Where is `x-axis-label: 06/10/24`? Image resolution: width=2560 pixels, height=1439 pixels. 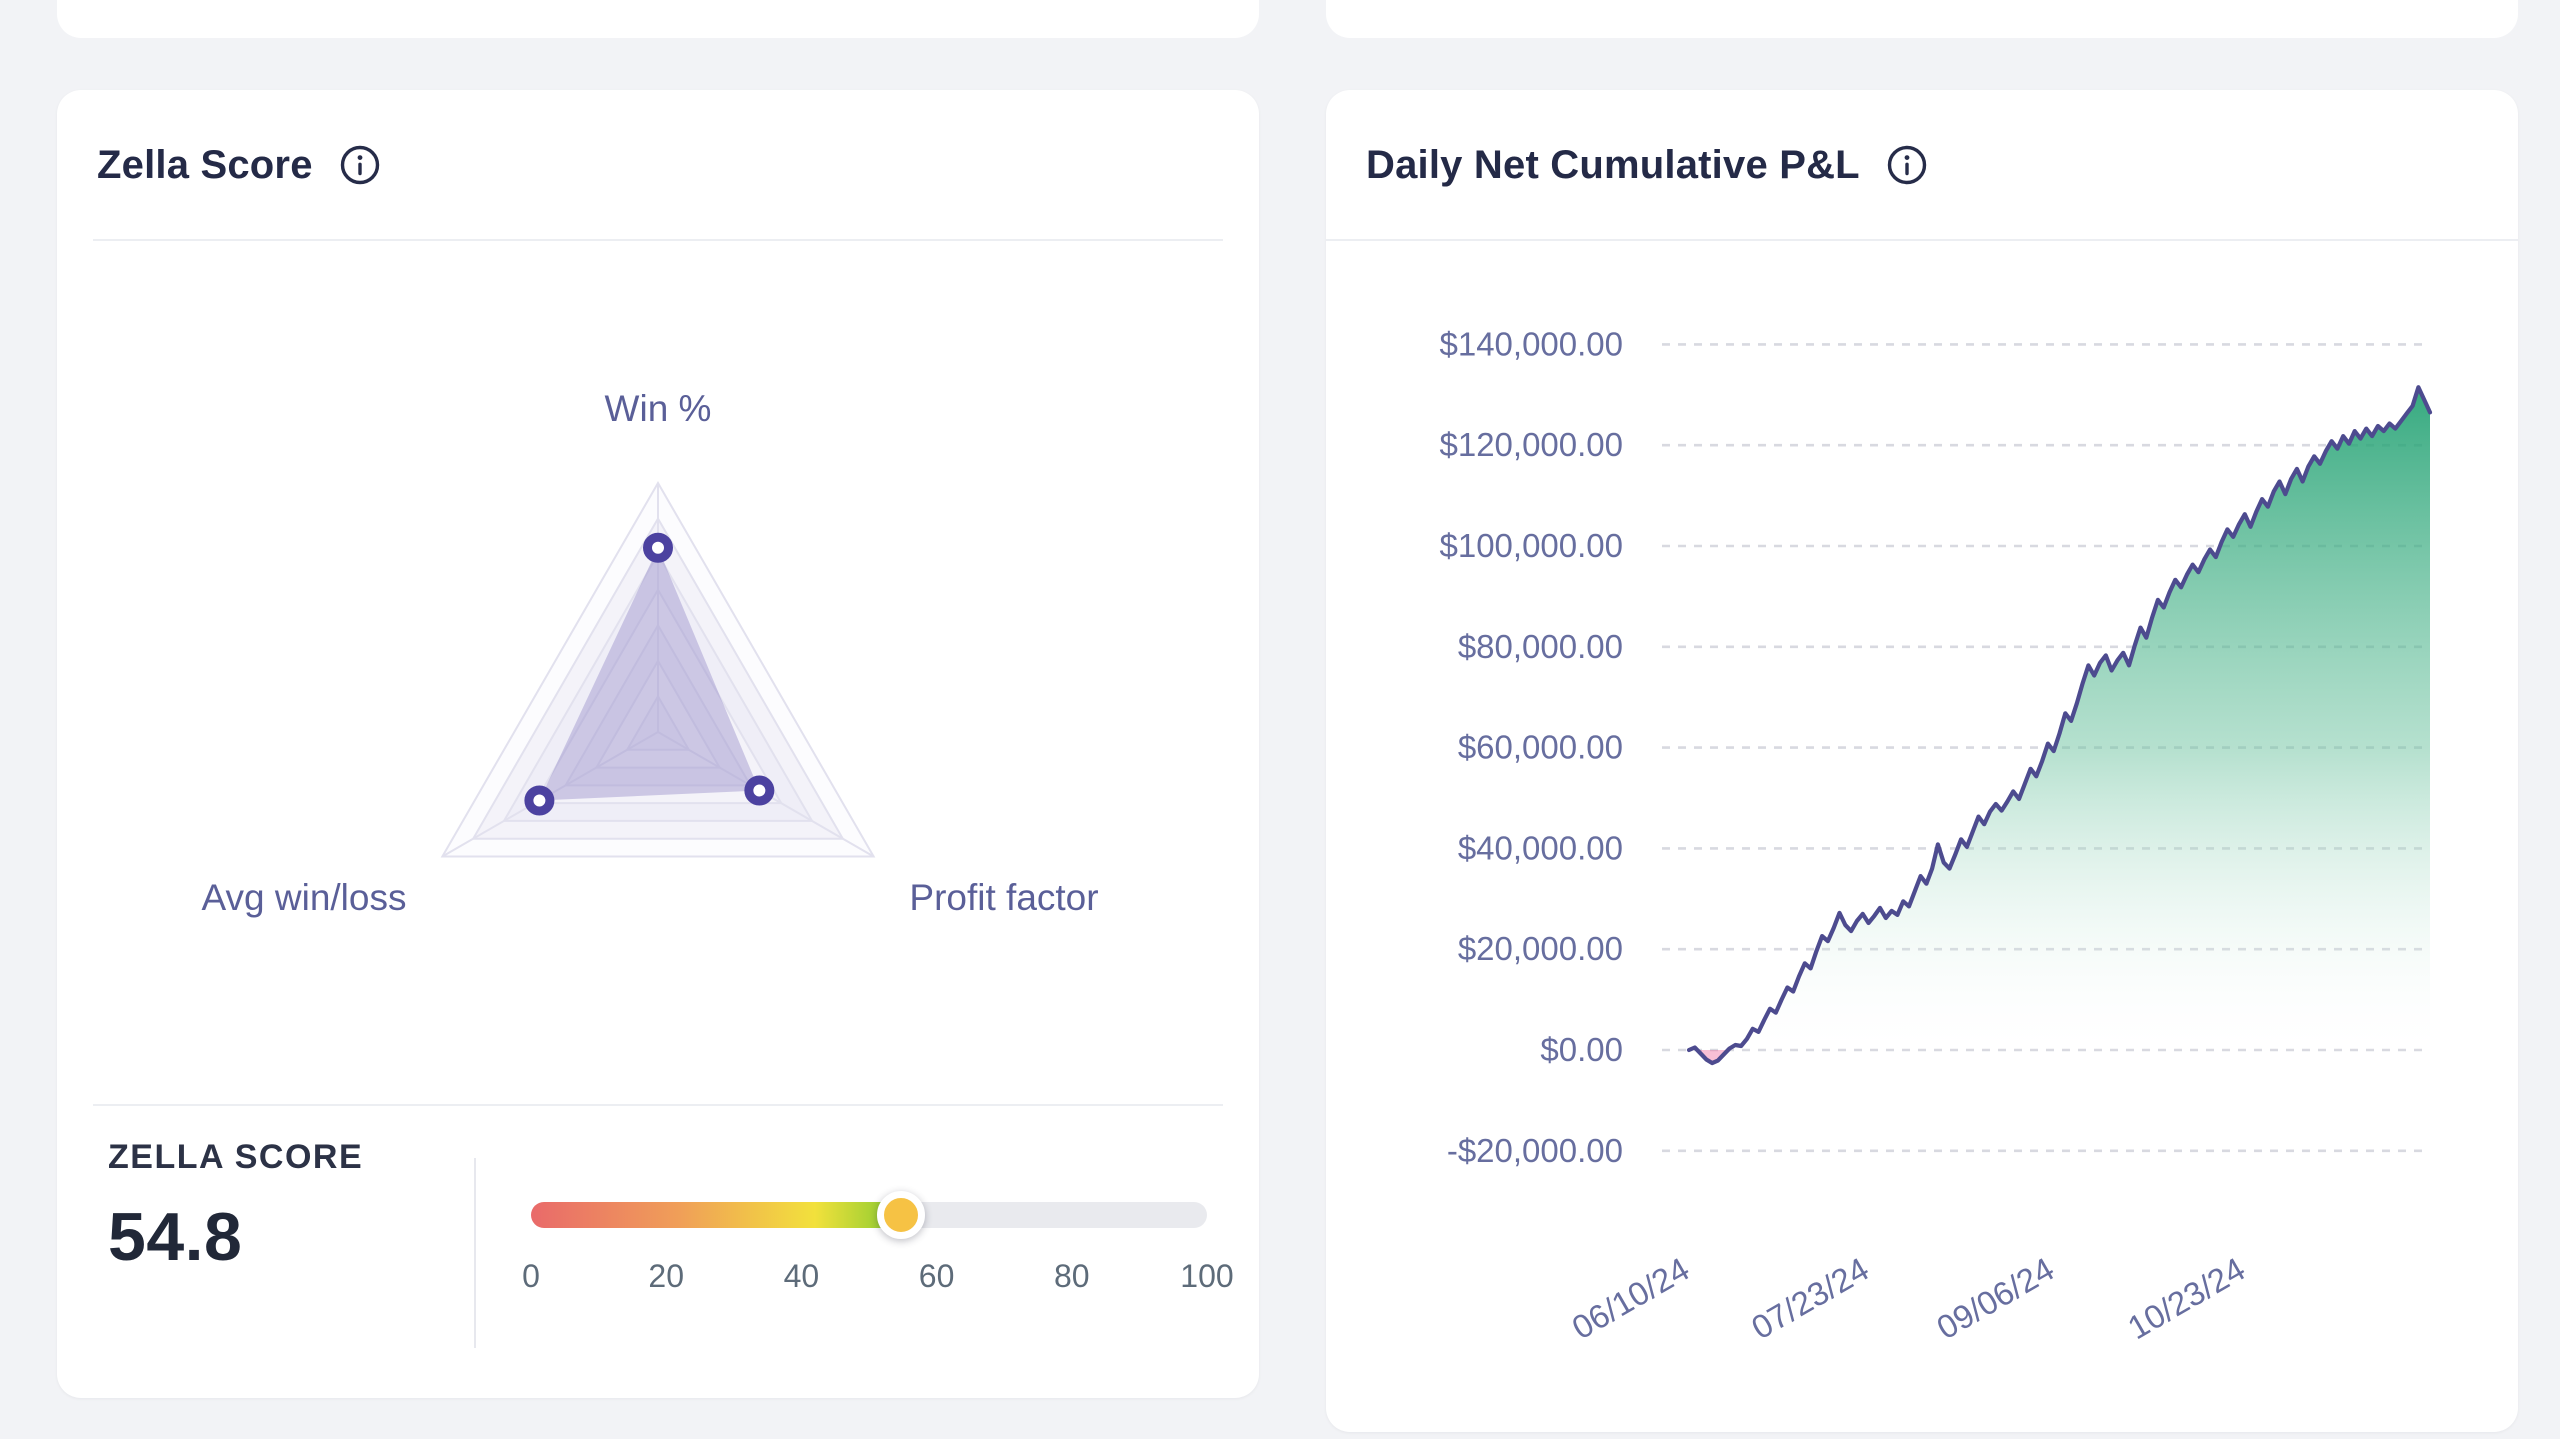 x-axis-label: 06/10/24 is located at coordinates (1631, 1298).